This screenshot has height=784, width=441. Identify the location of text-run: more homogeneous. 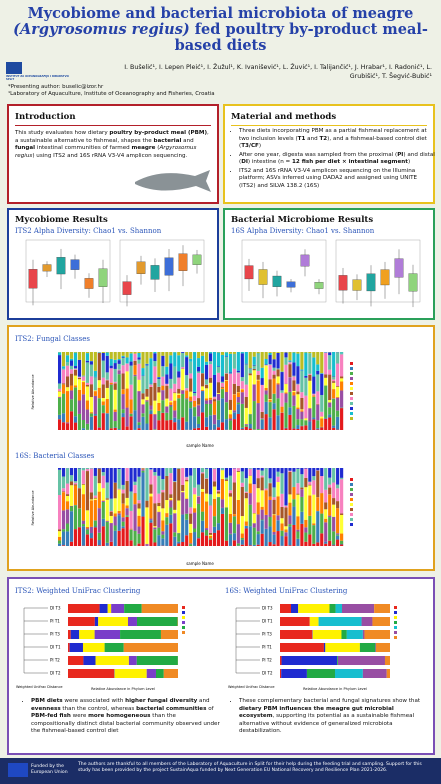
(119, 716).